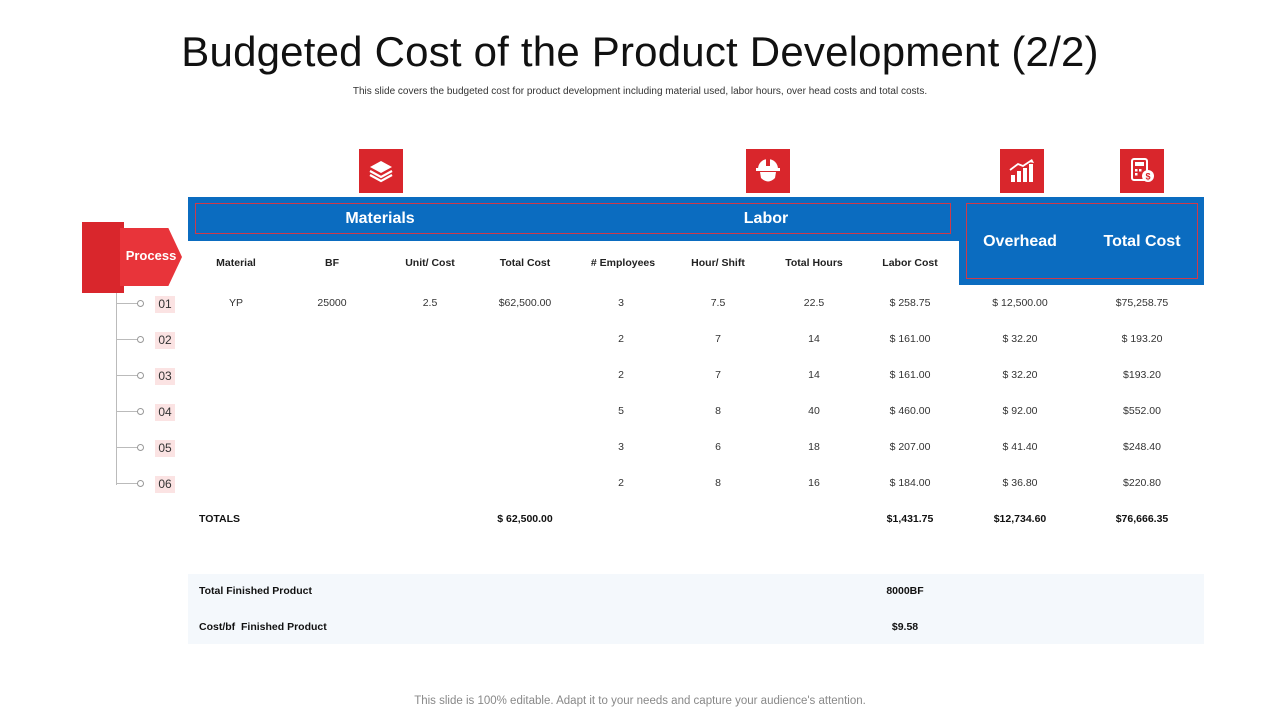  I want to click on cost-bf-value: $9.58, so click(905, 627).